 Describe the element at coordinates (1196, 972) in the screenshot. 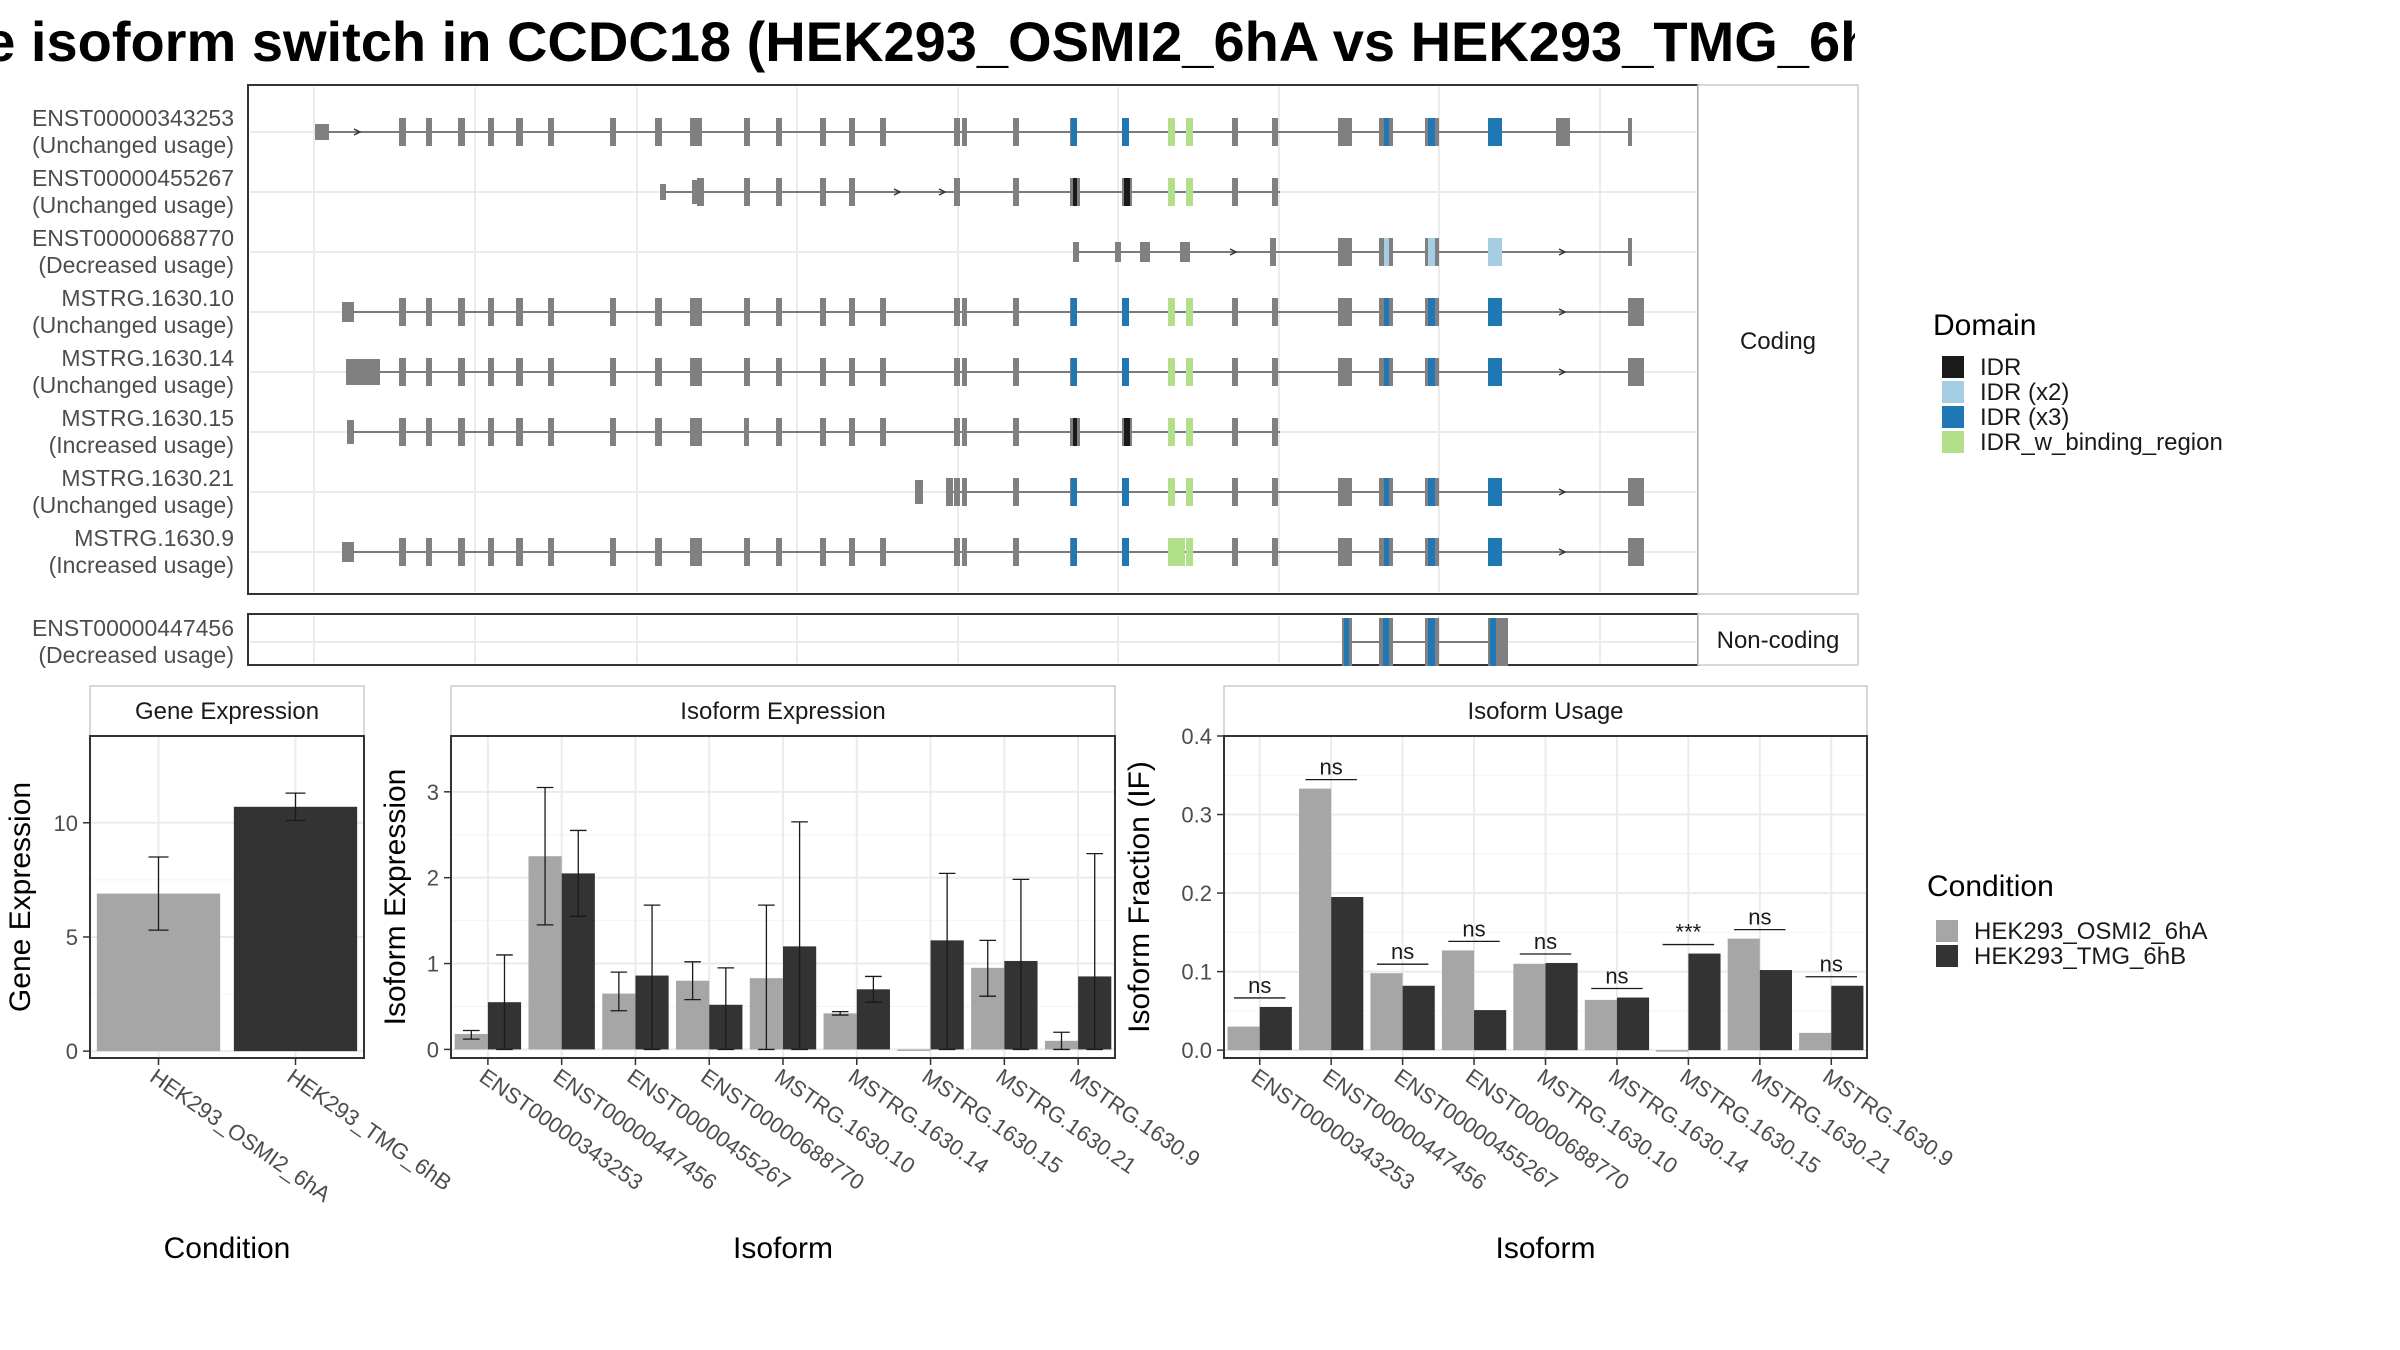

I see `y-tick-label: 0.1` at that location.